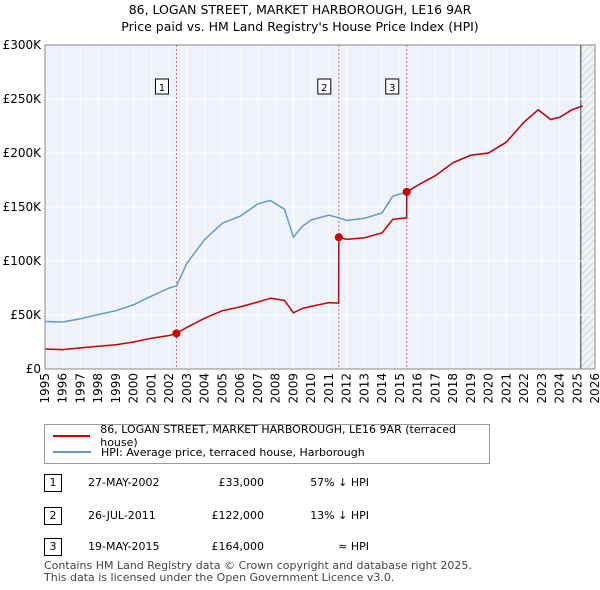 Image resolution: width=600 pixels, height=590 pixels. Describe the element at coordinates (176, 333) in the screenshot. I see `transaction-1-point` at that location.